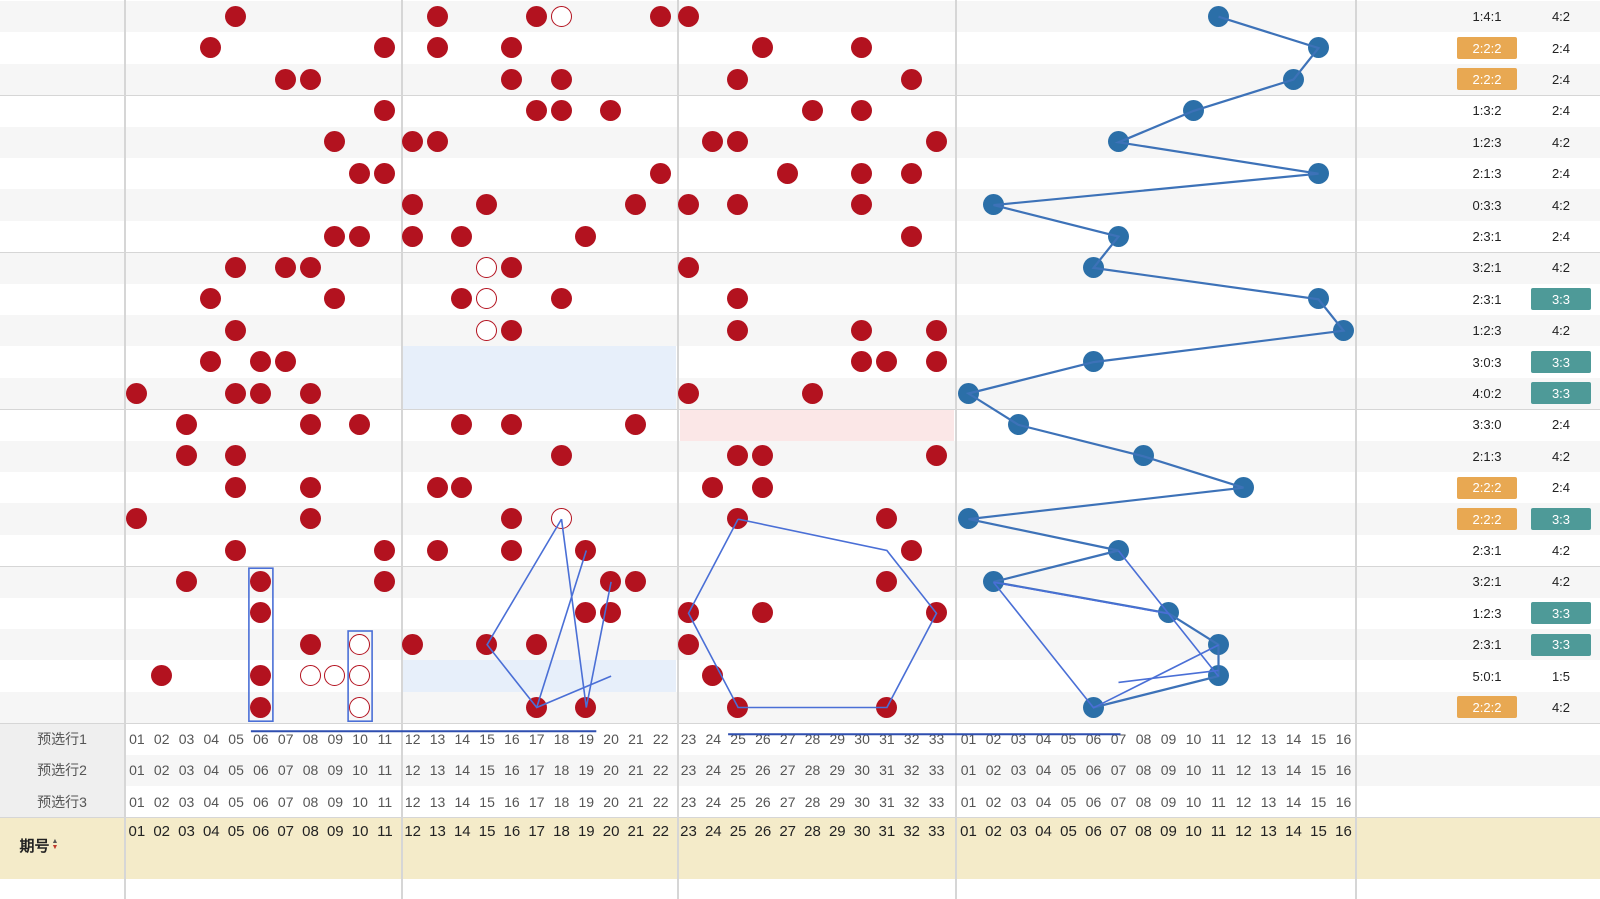 The image size is (1600, 899). Describe the element at coordinates (39, 845) in the screenshot. I see `period-header: 期号 ▲ ▼` at that location.